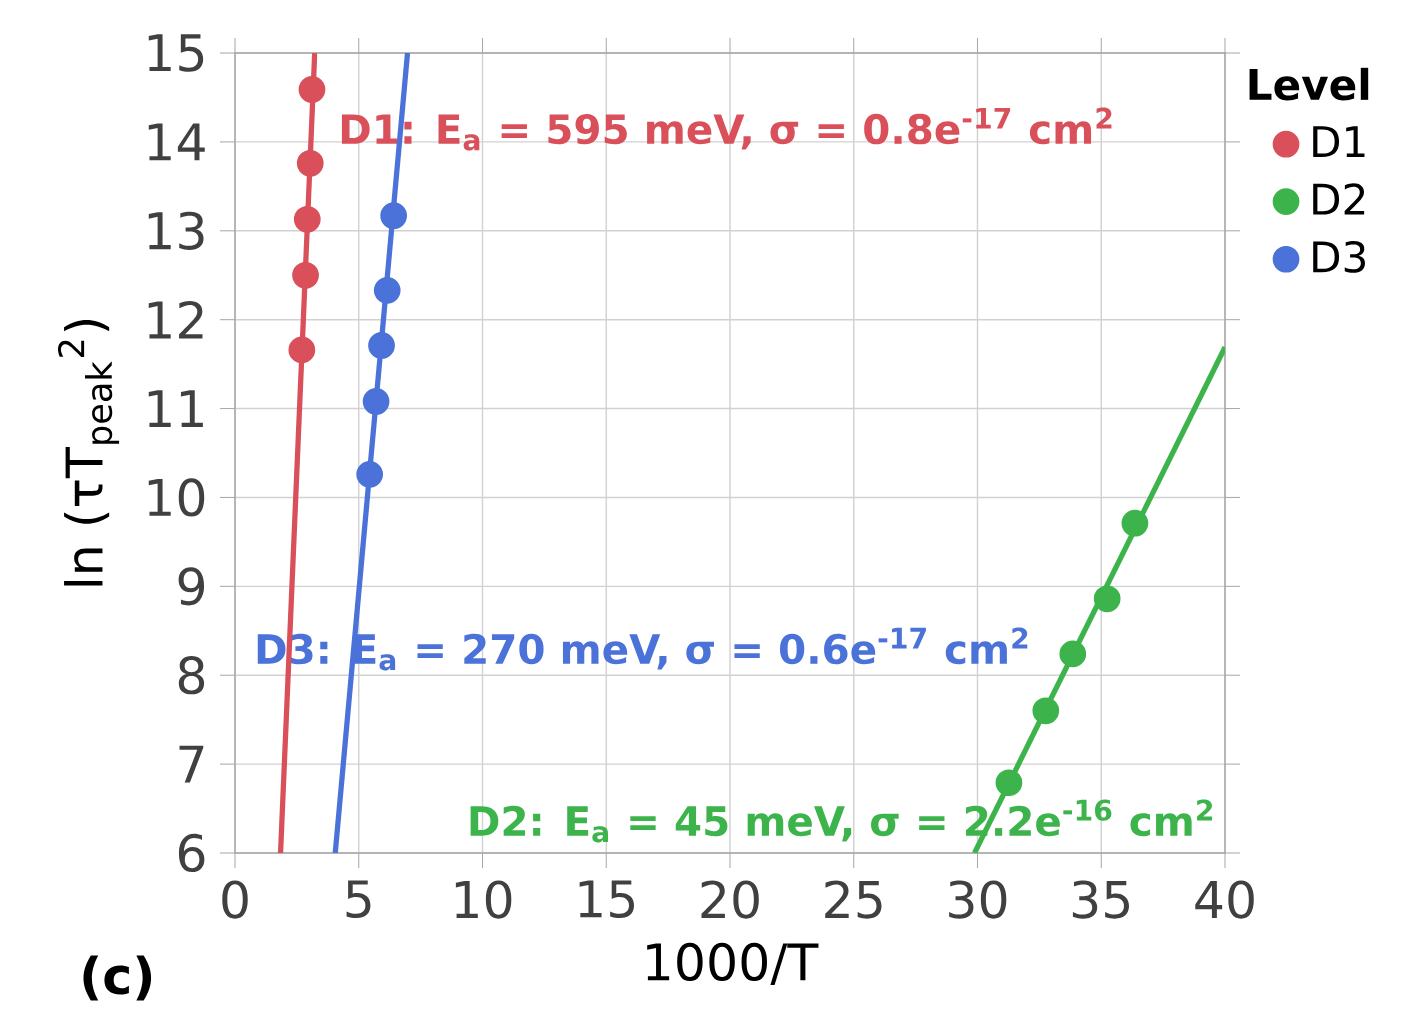 Image resolution: width=1411 pixels, height=1013 pixels. I want to click on x-tick-label: 0, so click(235, 899).